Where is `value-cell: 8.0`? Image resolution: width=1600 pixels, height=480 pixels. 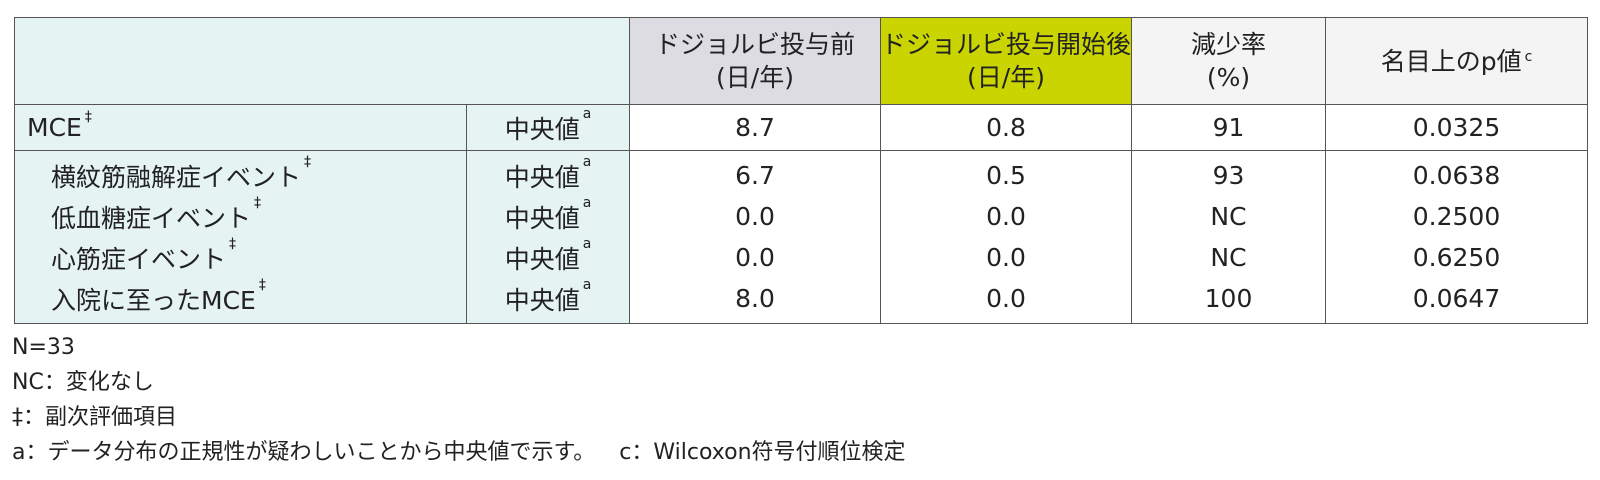 value-cell: 8.0 is located at coordinates (755, 301).